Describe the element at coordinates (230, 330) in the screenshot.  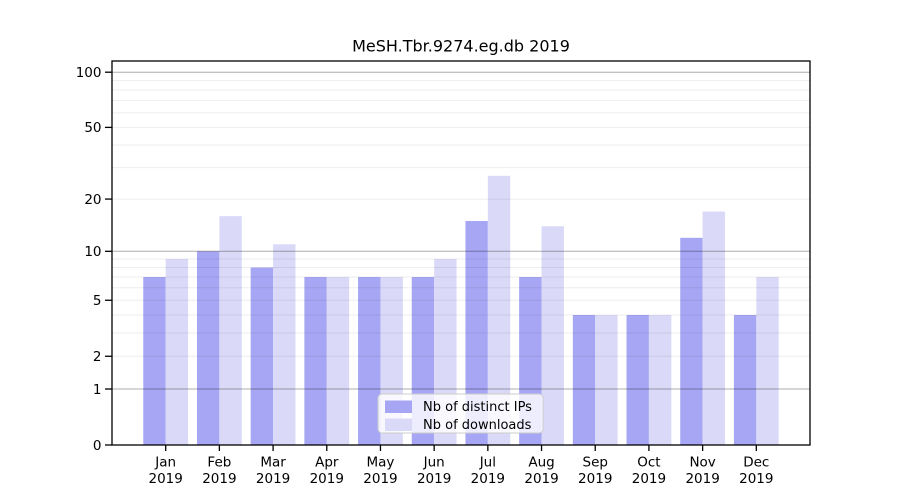
I see `bar-feb-downloads` at that location.